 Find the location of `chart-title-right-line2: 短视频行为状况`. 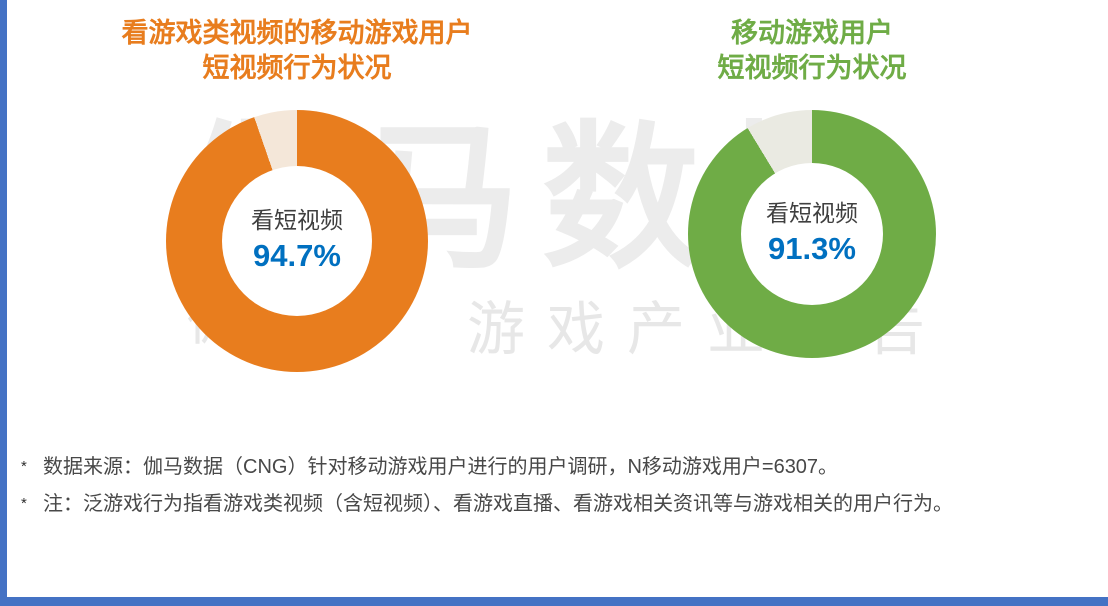

chart-title-right-line2: 短视频行为状况 is located at coordinates (812, 68).